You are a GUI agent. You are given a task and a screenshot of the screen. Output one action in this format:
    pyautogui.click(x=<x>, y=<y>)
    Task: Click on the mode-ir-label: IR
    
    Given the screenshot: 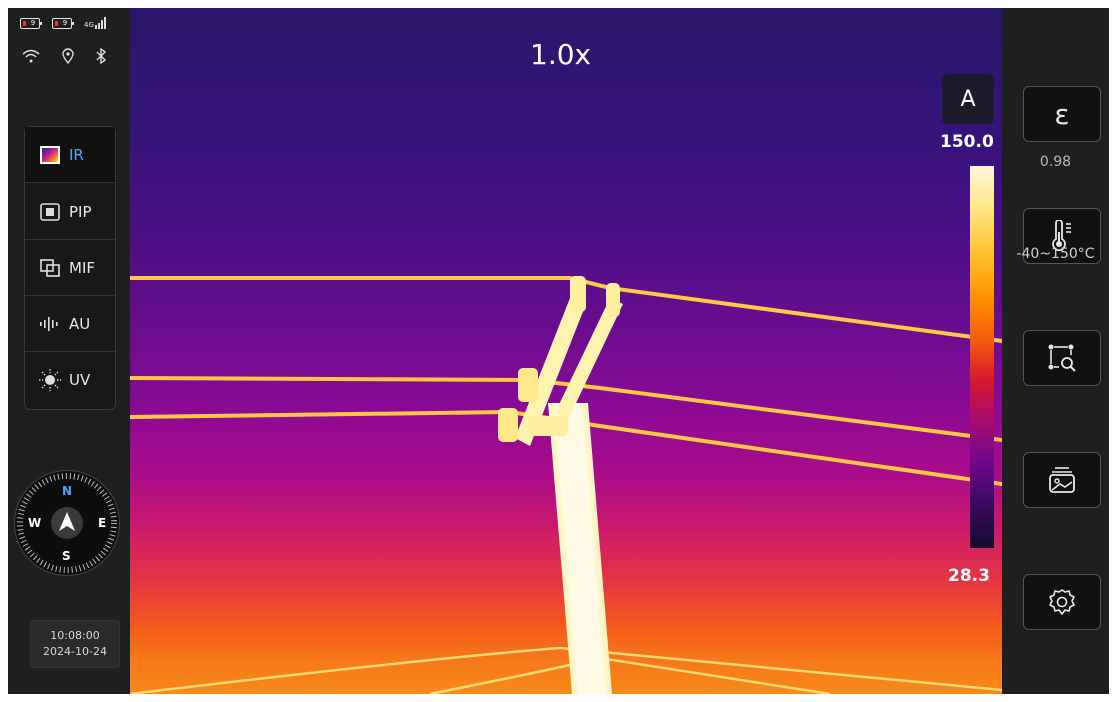 What is the action you would take?
    pyautogui.click(x=76, y=154)
    